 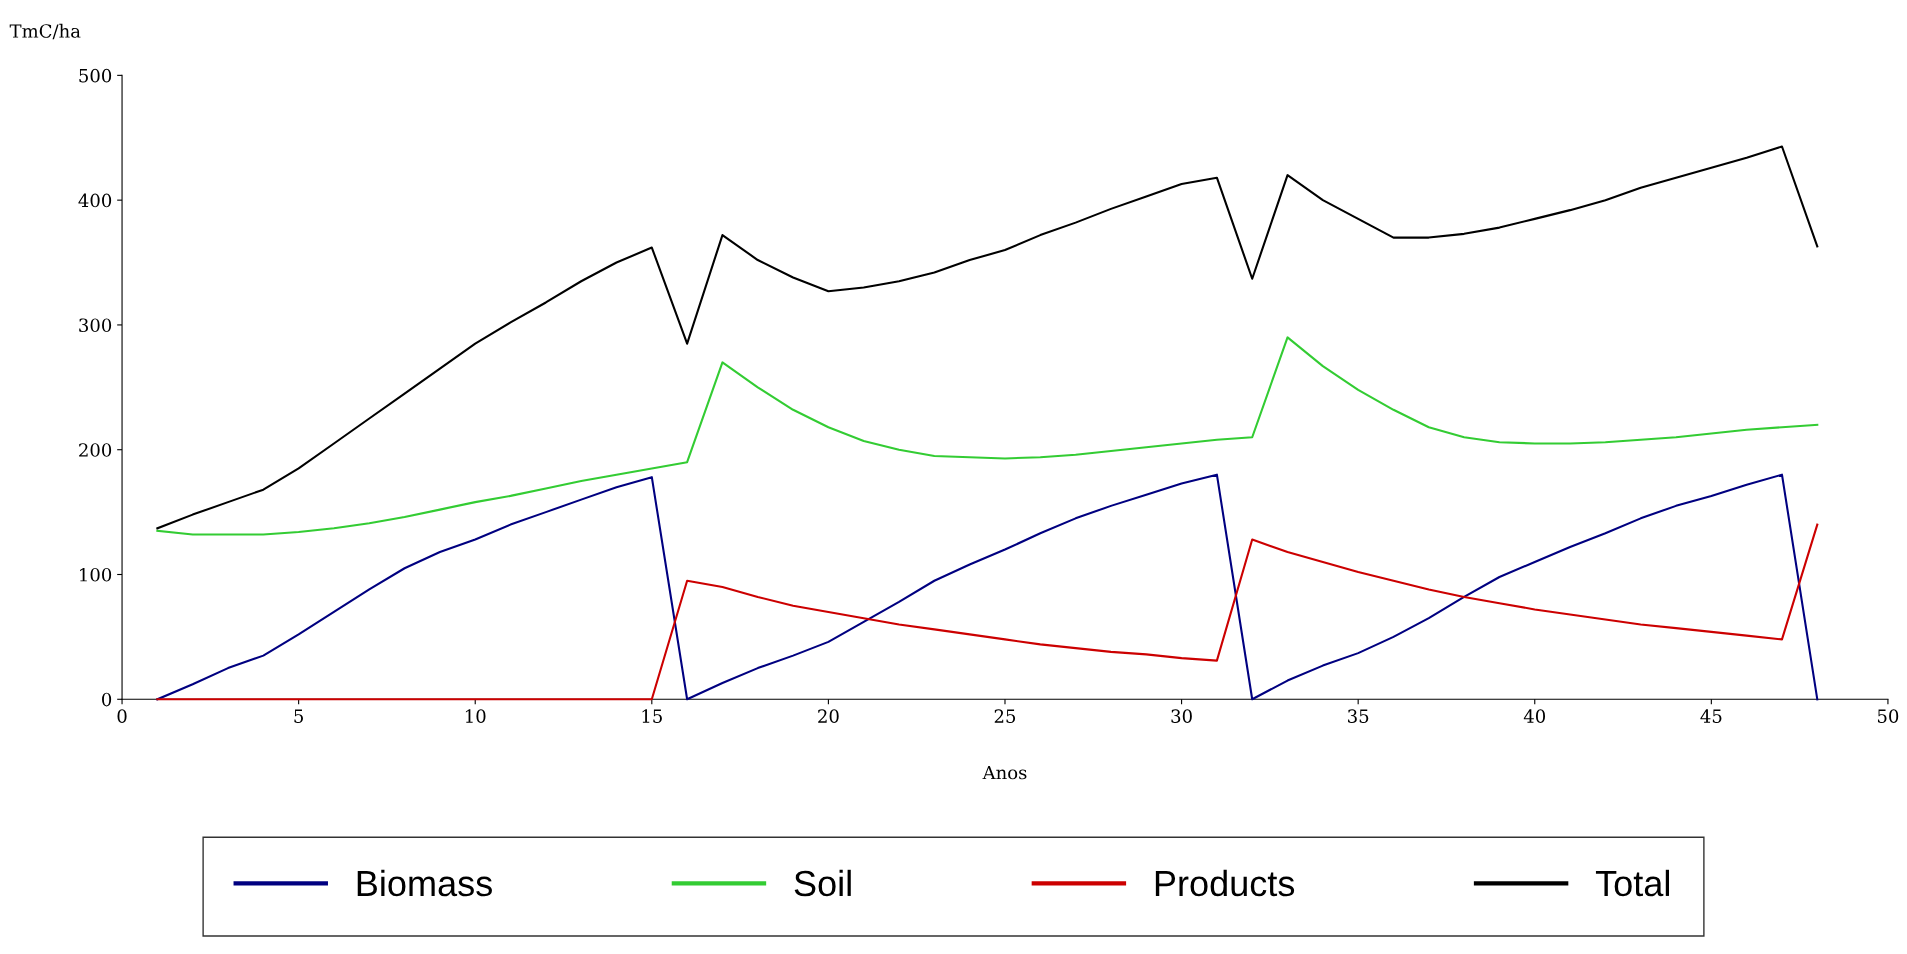 I want to click on y-tick-label: 300, so click(x=95, y=325).